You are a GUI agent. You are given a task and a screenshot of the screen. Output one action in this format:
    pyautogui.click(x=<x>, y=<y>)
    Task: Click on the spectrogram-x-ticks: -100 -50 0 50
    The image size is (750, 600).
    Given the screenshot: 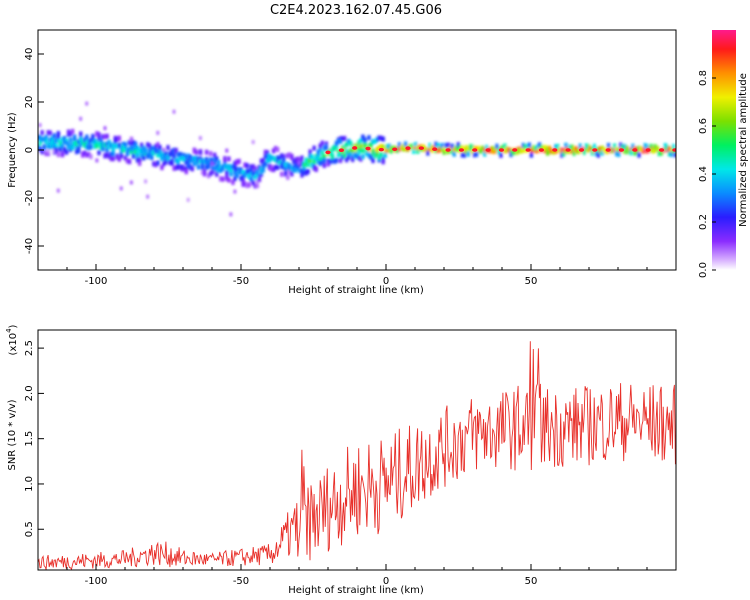 What is the action you would take?
    pyautogui.click(x=342, y=275)
    